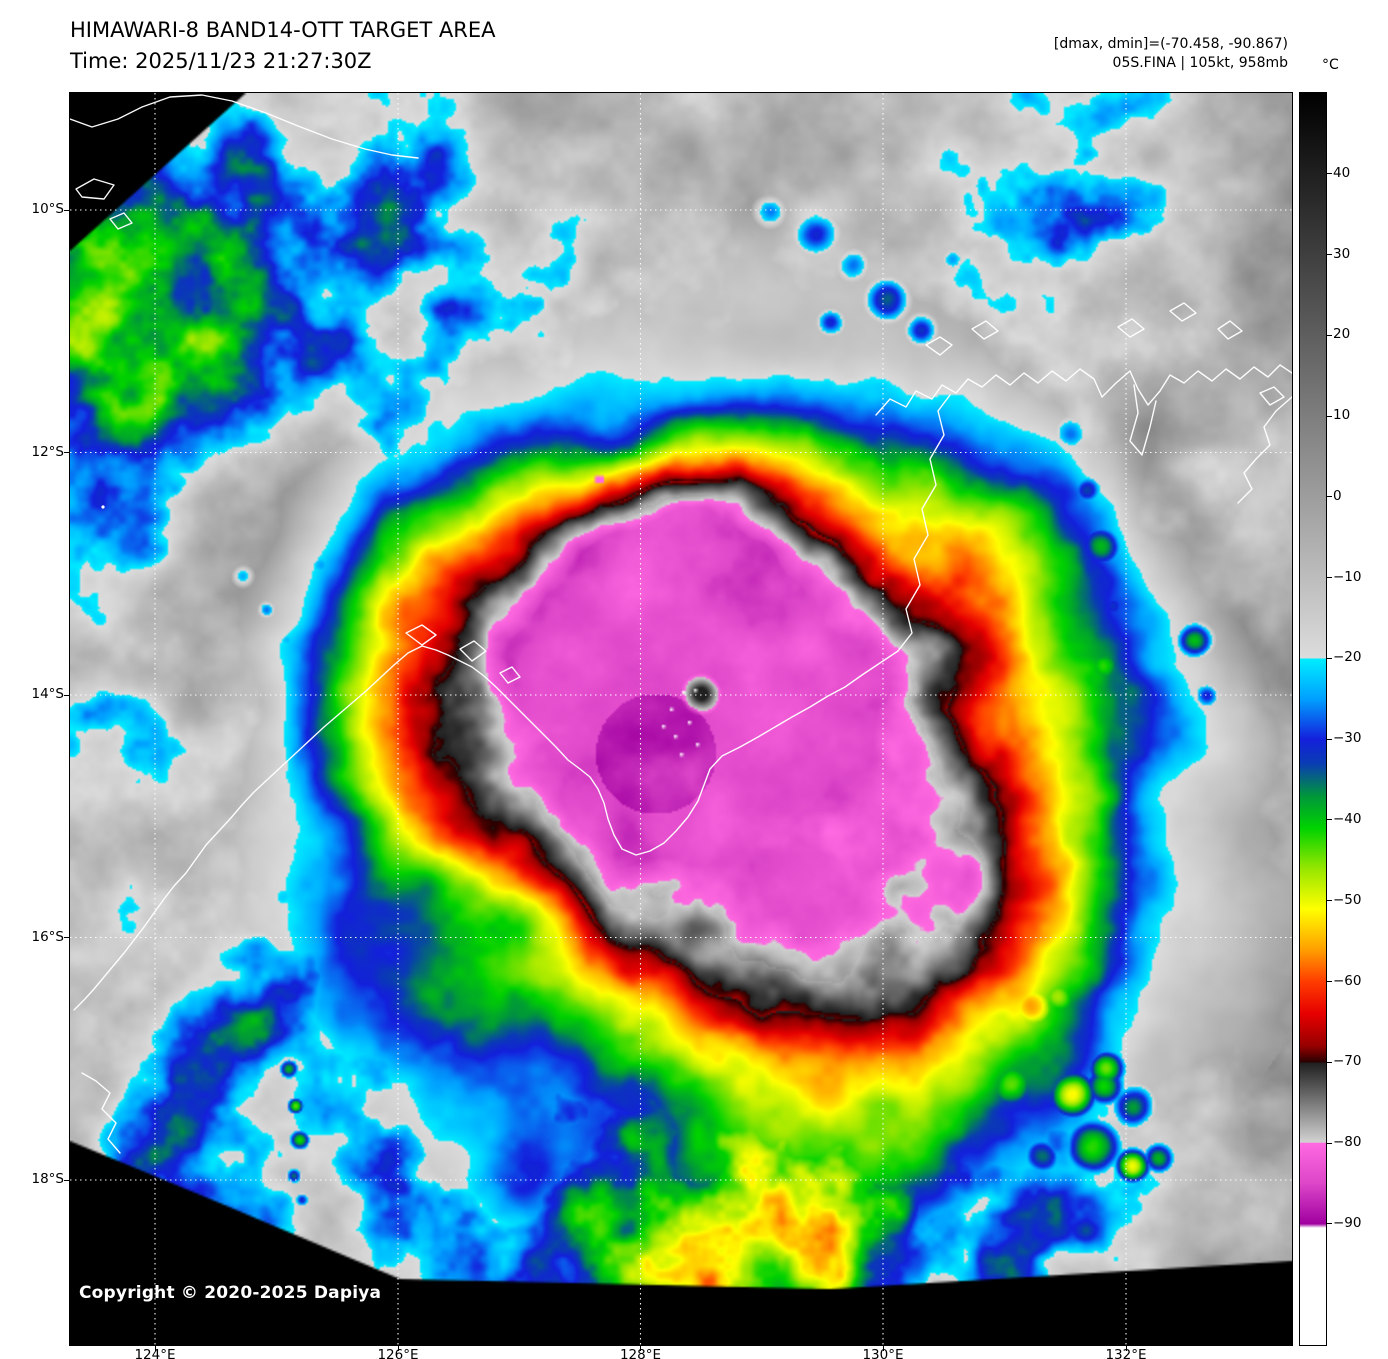  What do you see at coordinates (640, 1353) in the screenshot?
I see `lon-tick-label: 128°E` at bounding box center [640, 1353].